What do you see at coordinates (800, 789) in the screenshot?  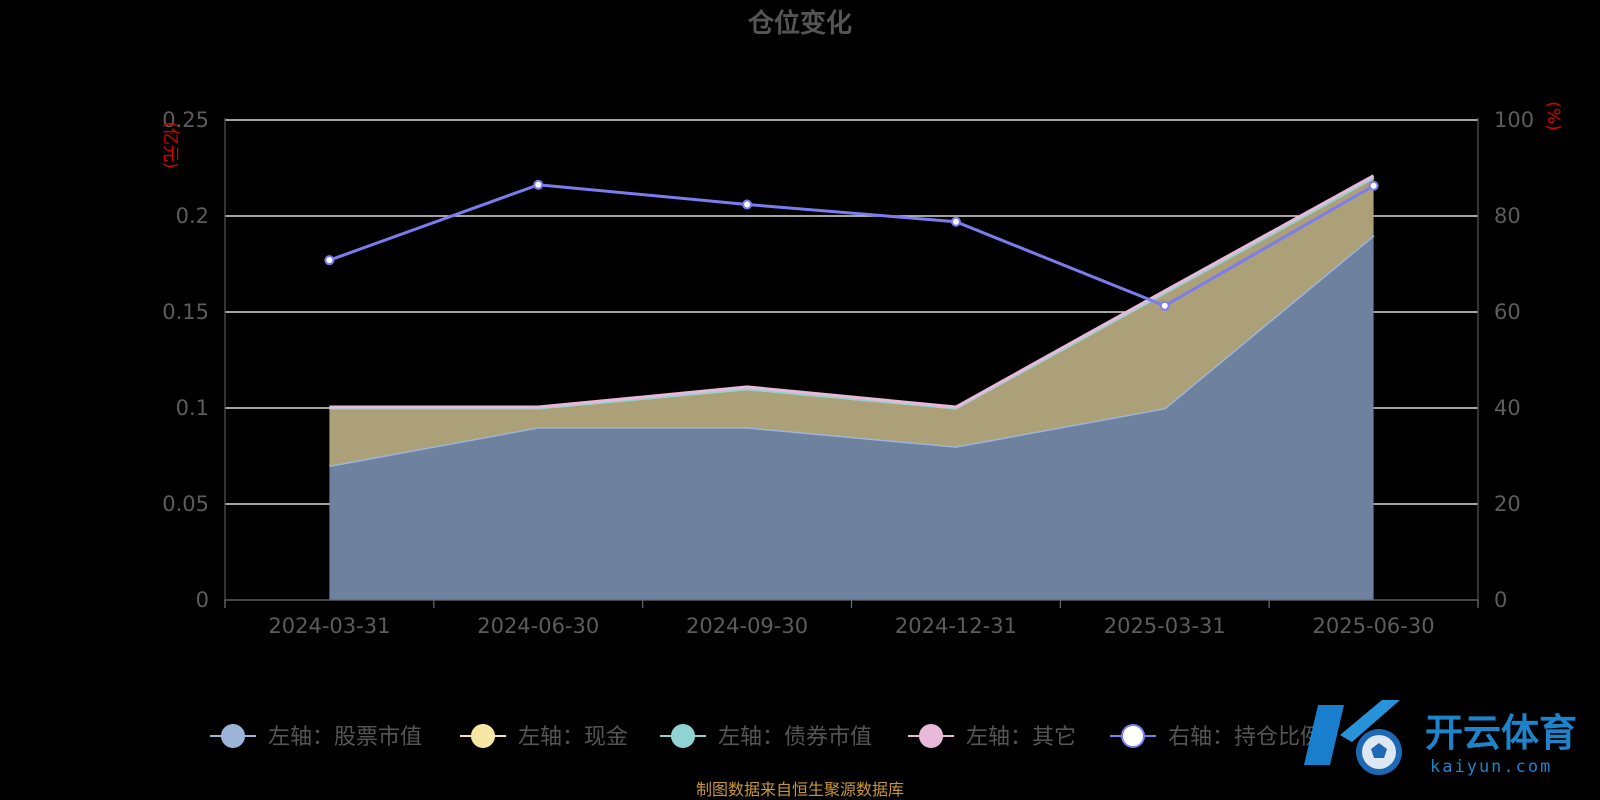 I see `data-source-note: 制图数据来自恒生聚源数据库` at bounding box center [800, 789].